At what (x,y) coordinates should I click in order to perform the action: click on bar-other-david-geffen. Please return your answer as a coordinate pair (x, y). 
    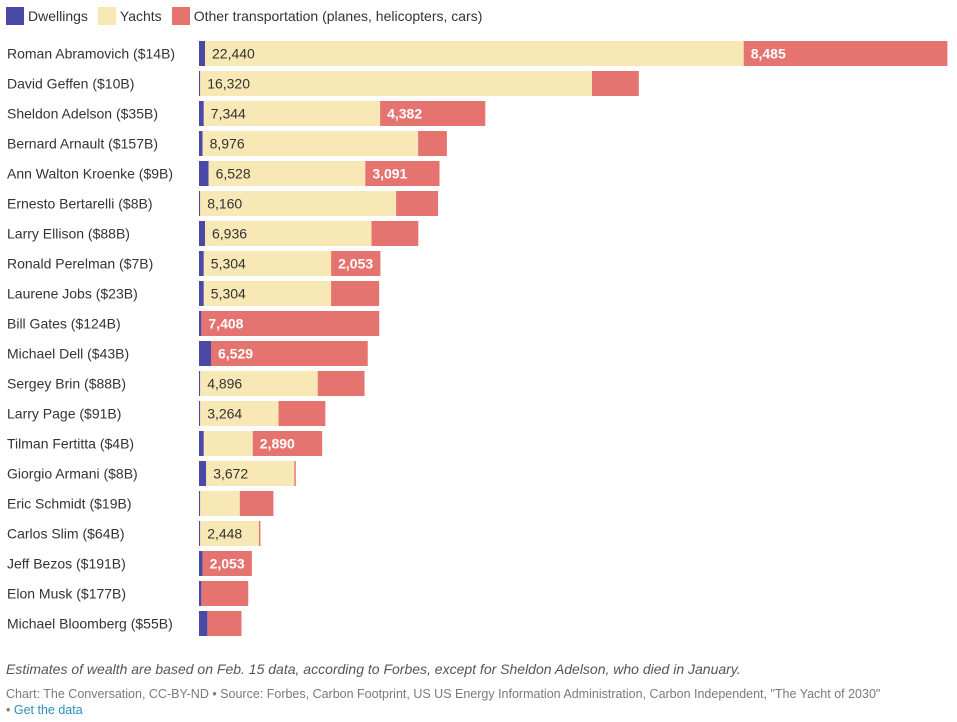
    Looking at the image, I should click on (615, 83).